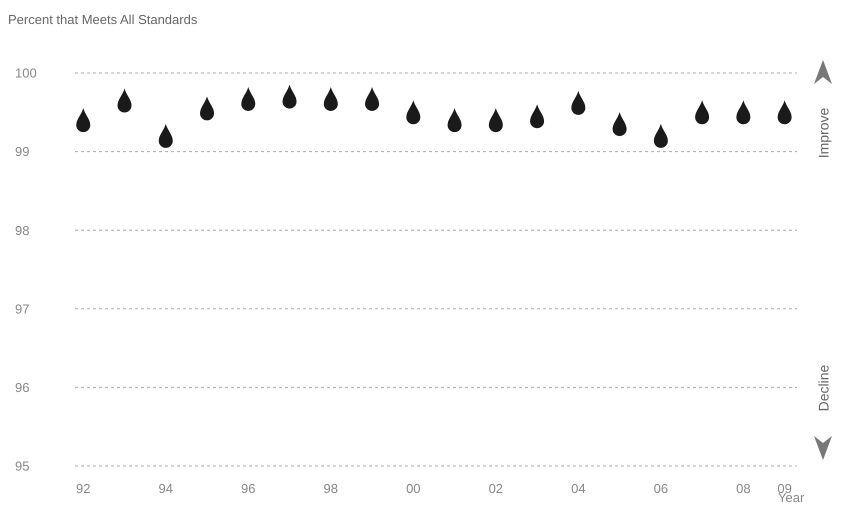  Describe the element at coordinates (22, 388) in the screenshot. I see `y-tick-label: 96` at that location.